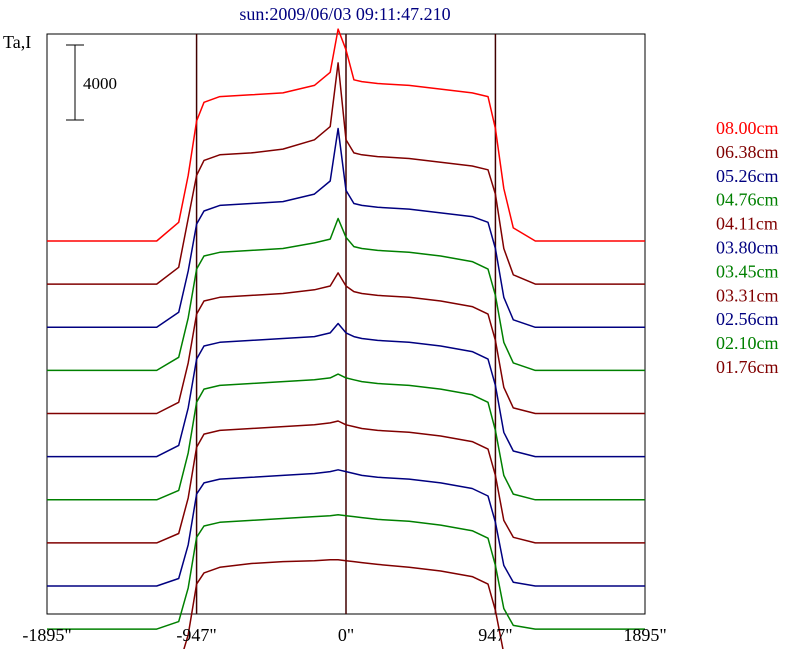  I want to click on series-line-02.56cm, so click(346, 528).